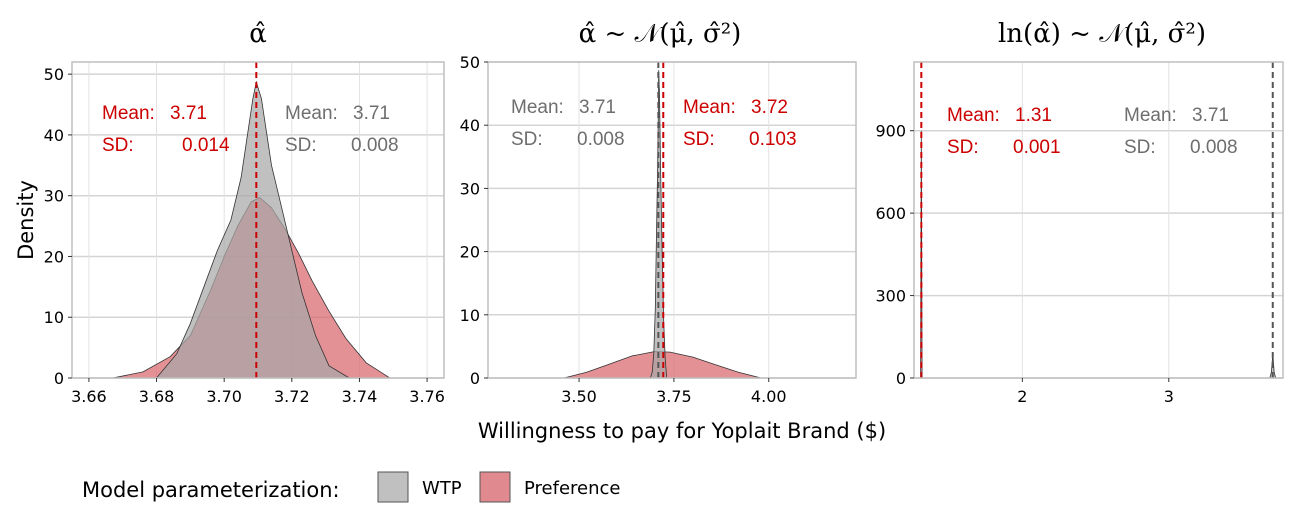  I want to click on x-tick-label: 3, so click(1169, 396).